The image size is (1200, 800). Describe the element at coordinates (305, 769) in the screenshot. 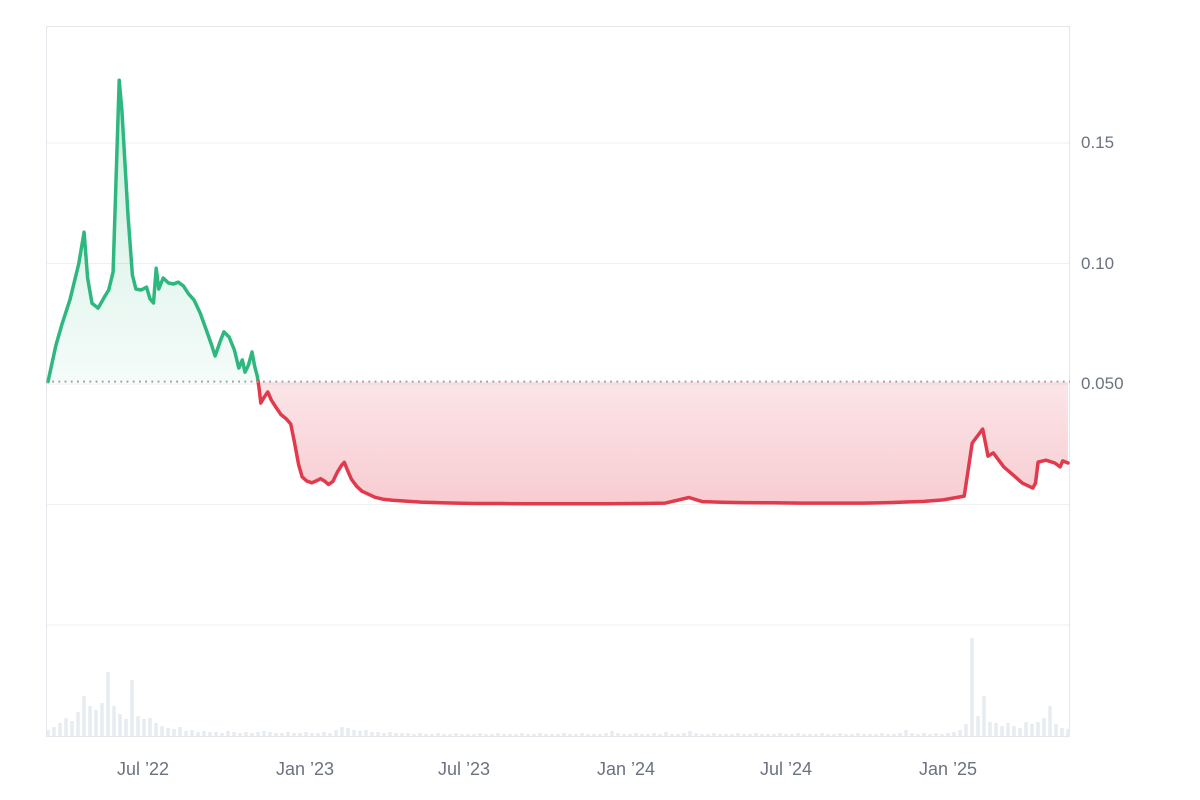

I see `x-axis-tick-label: Jan ’23` at that location.